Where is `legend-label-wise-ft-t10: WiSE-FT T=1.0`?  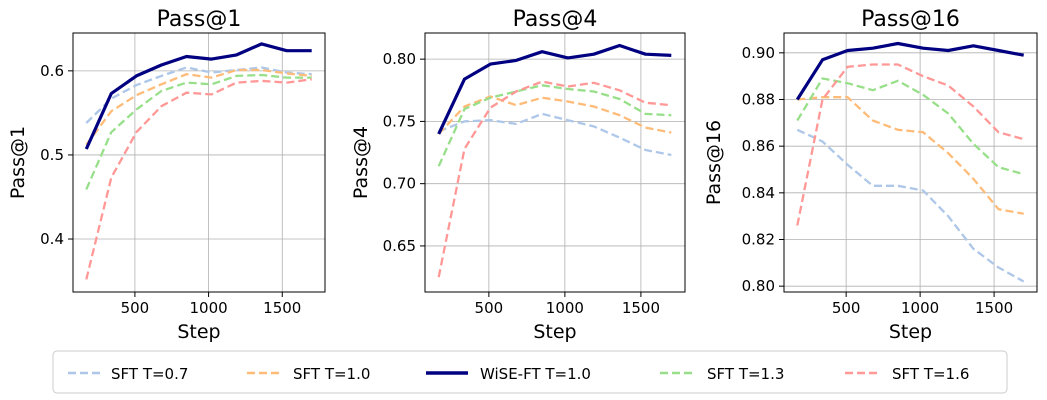
legend-label-wise-ft-t10: WiSE-FT T=1.0 is located at coordinates (535, 374).